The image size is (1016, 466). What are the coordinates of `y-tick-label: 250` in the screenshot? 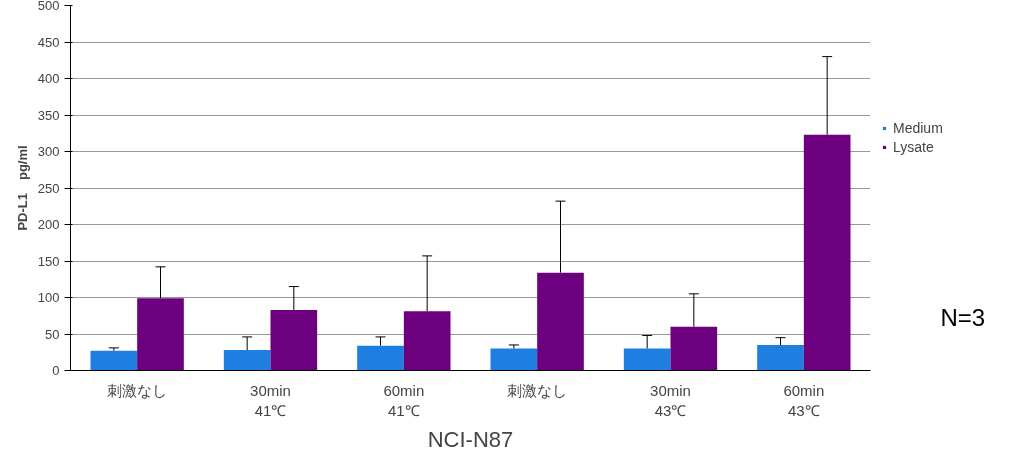 It's located at (48, 188).